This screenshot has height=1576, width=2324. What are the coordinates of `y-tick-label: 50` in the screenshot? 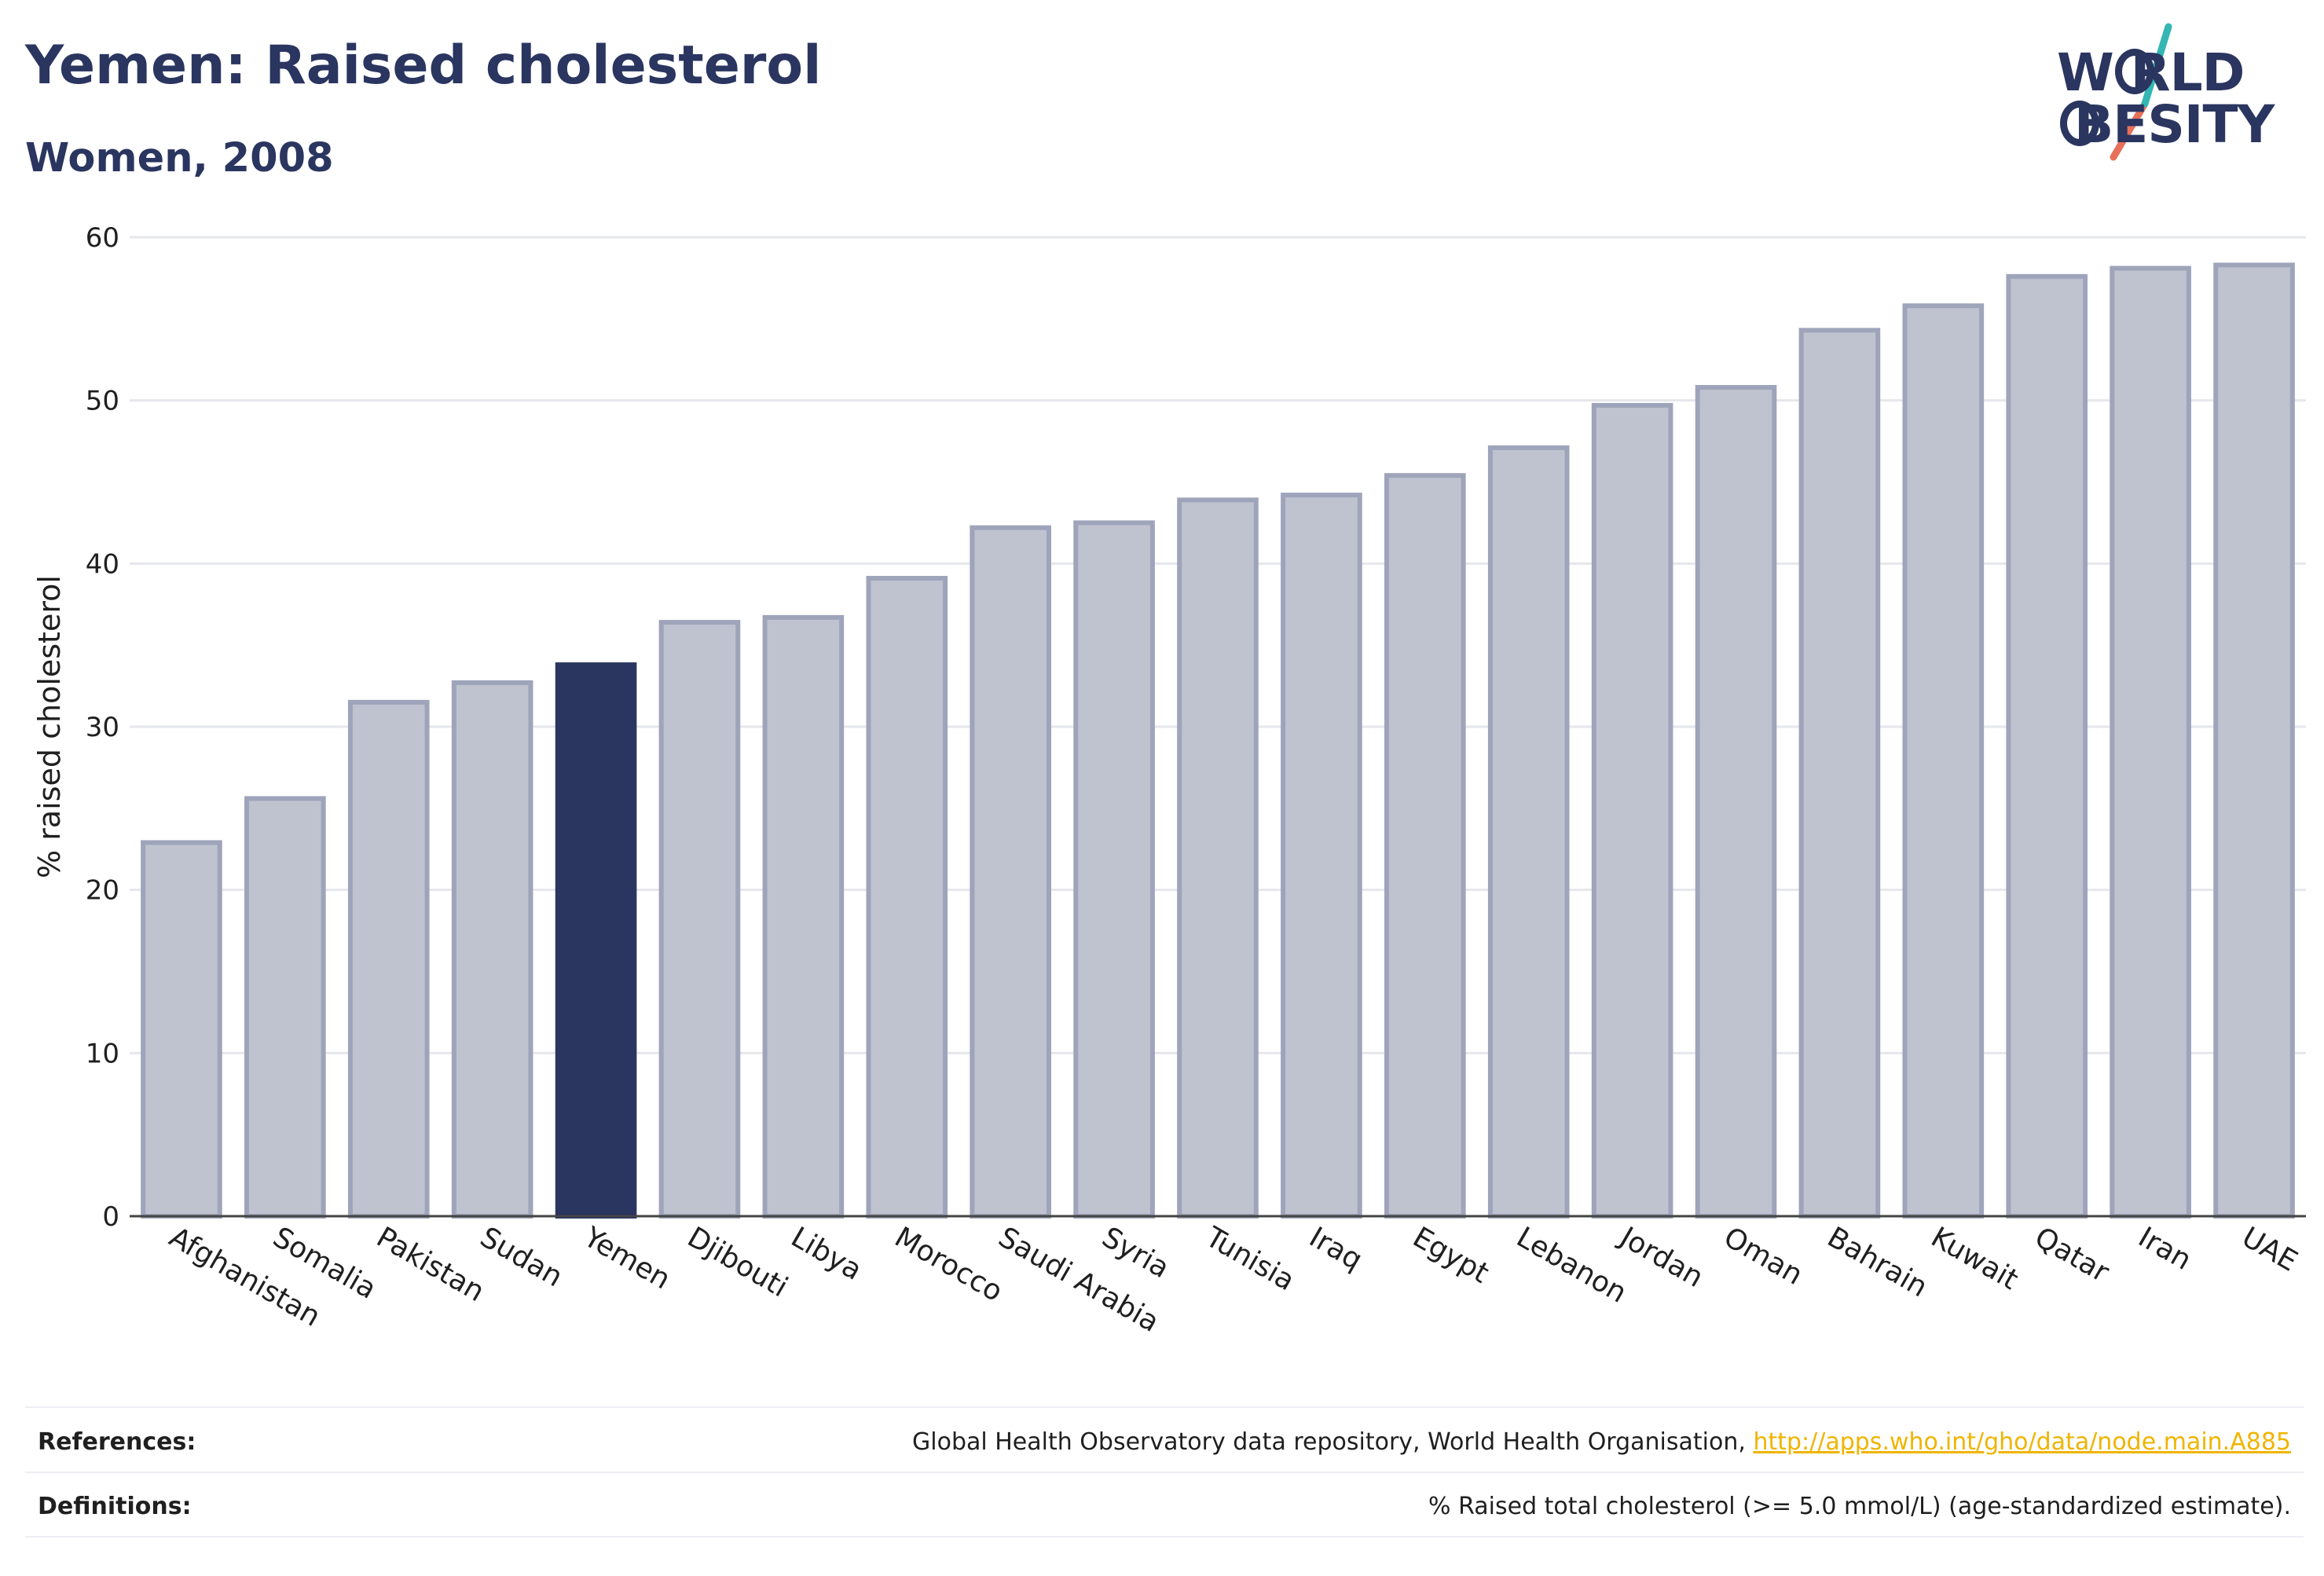 It's located at (102, 401).